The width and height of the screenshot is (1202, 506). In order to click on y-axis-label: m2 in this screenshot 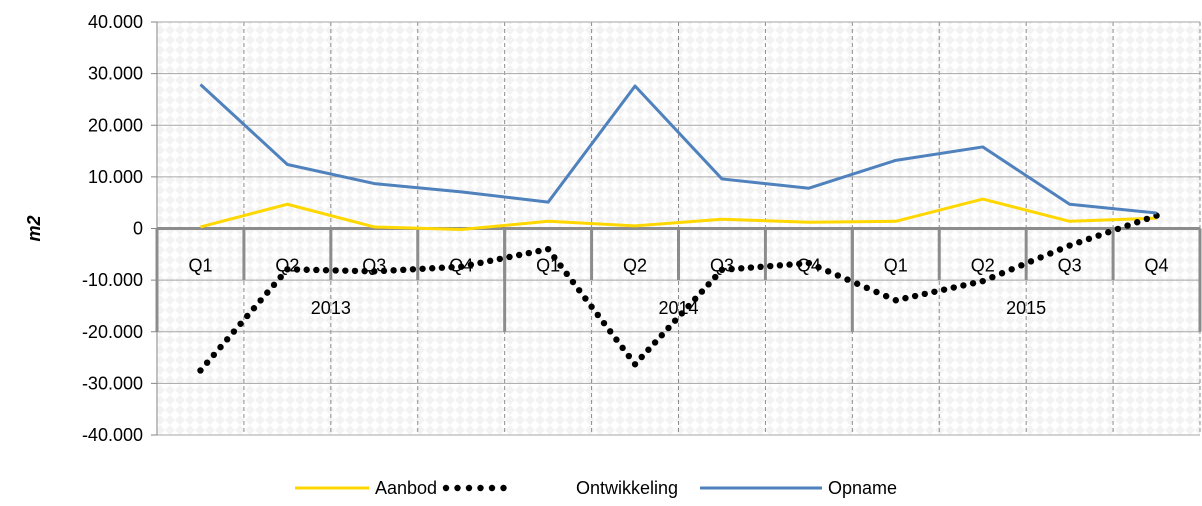, I will do `click(34, 228)`.